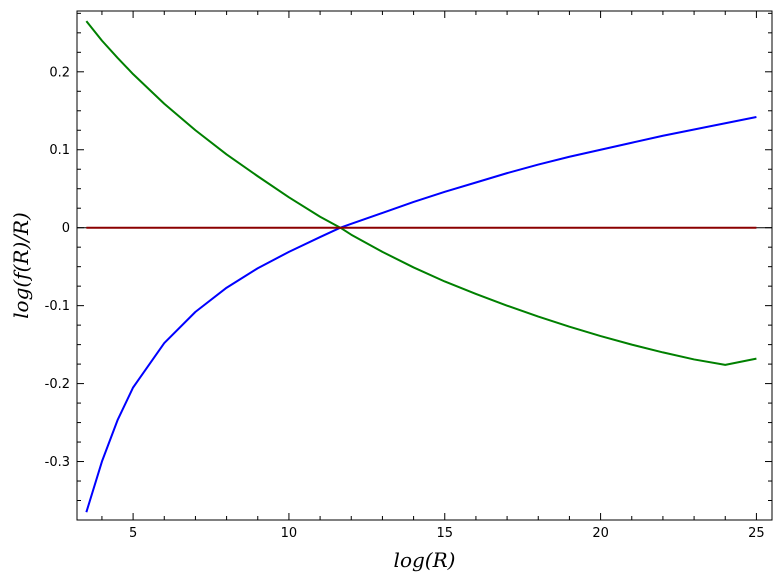  Describe the element at coordinates (21, 265) in the screenshot. I see `y-axis-title: log(f(R)/R)` at that location.